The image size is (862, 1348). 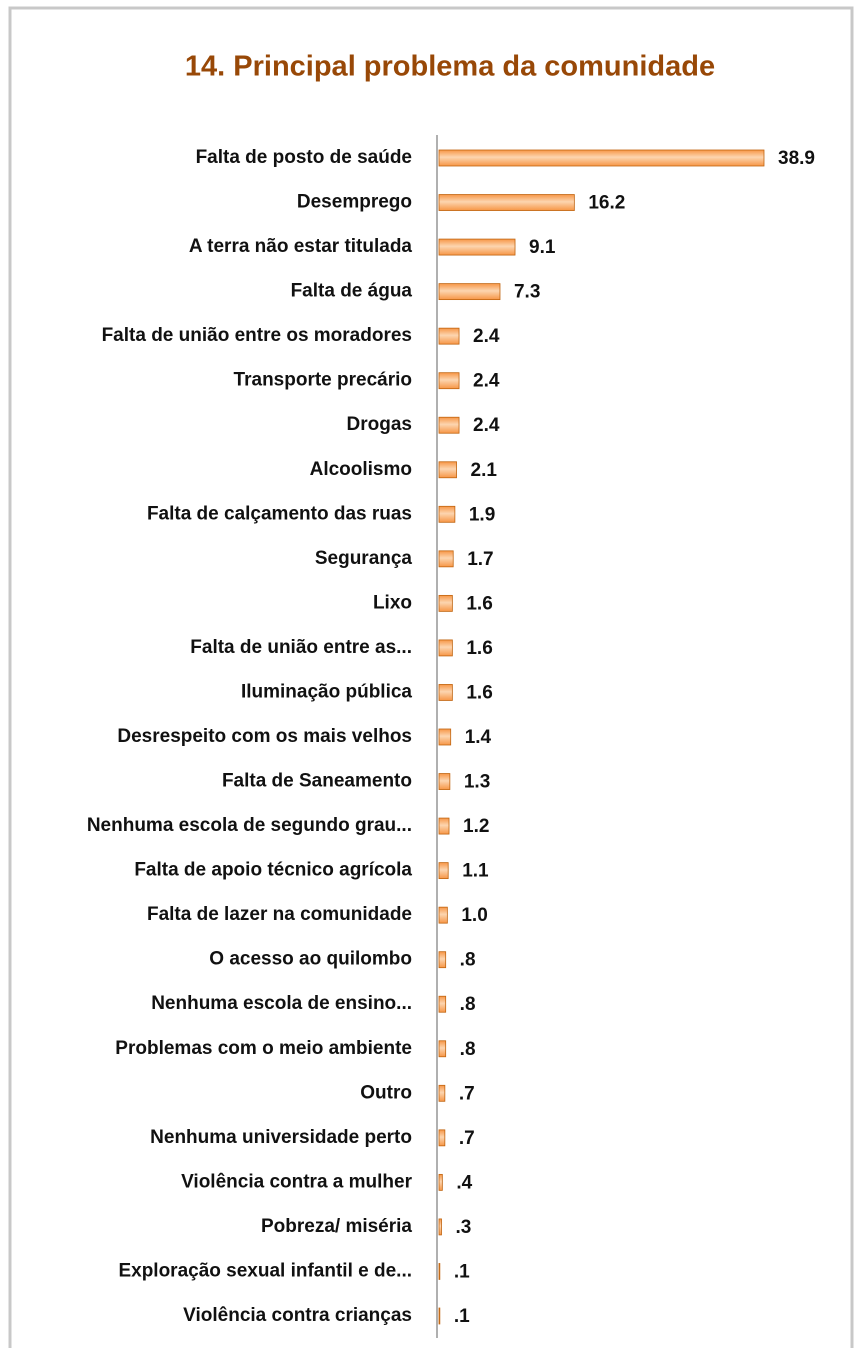 I want to click on chart-title: 14. Principal problema da comunidade, so click(x=450, y=67).